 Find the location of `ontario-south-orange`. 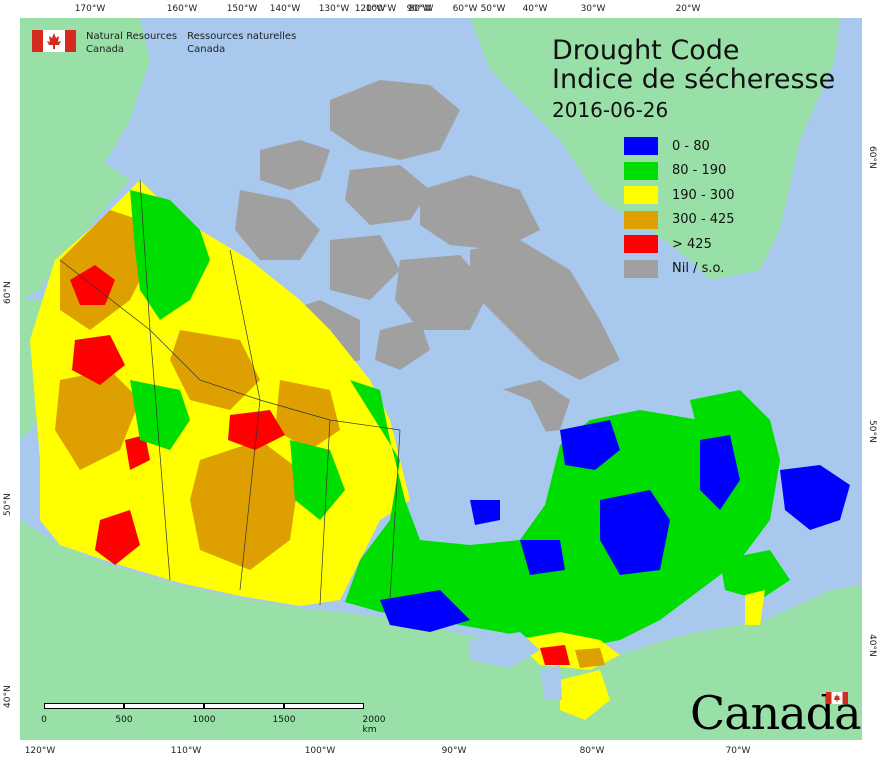

ontario-south-orange is located at coordinates (590, 658).